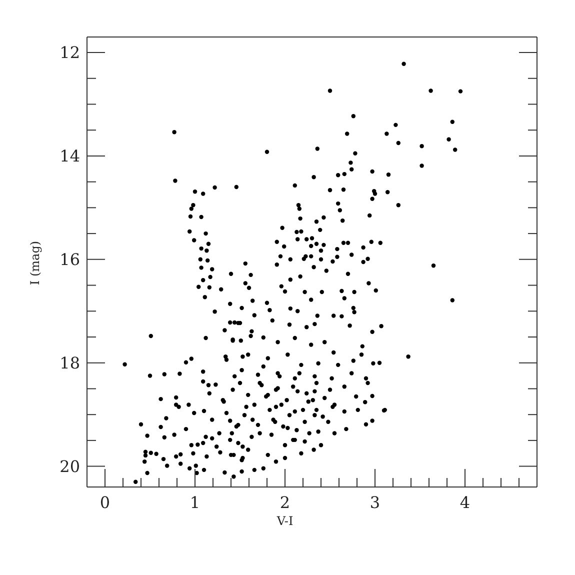  What do you see at coordinates (70, 362) in the screenshot?
I see `y-tick-label: 18` at bounding box center [70, 362].